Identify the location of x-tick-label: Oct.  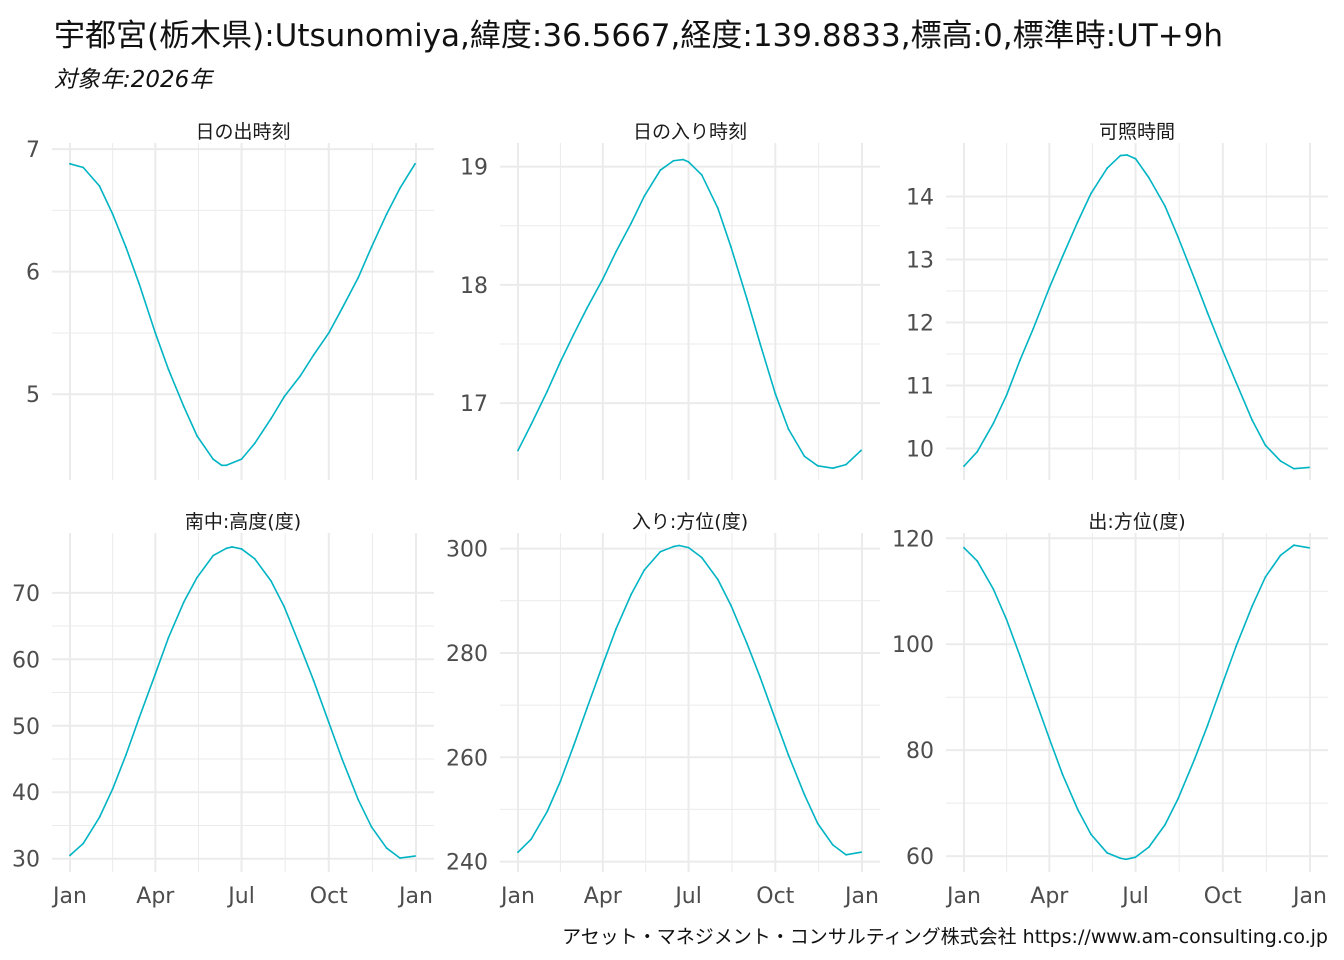
(1223, 896).